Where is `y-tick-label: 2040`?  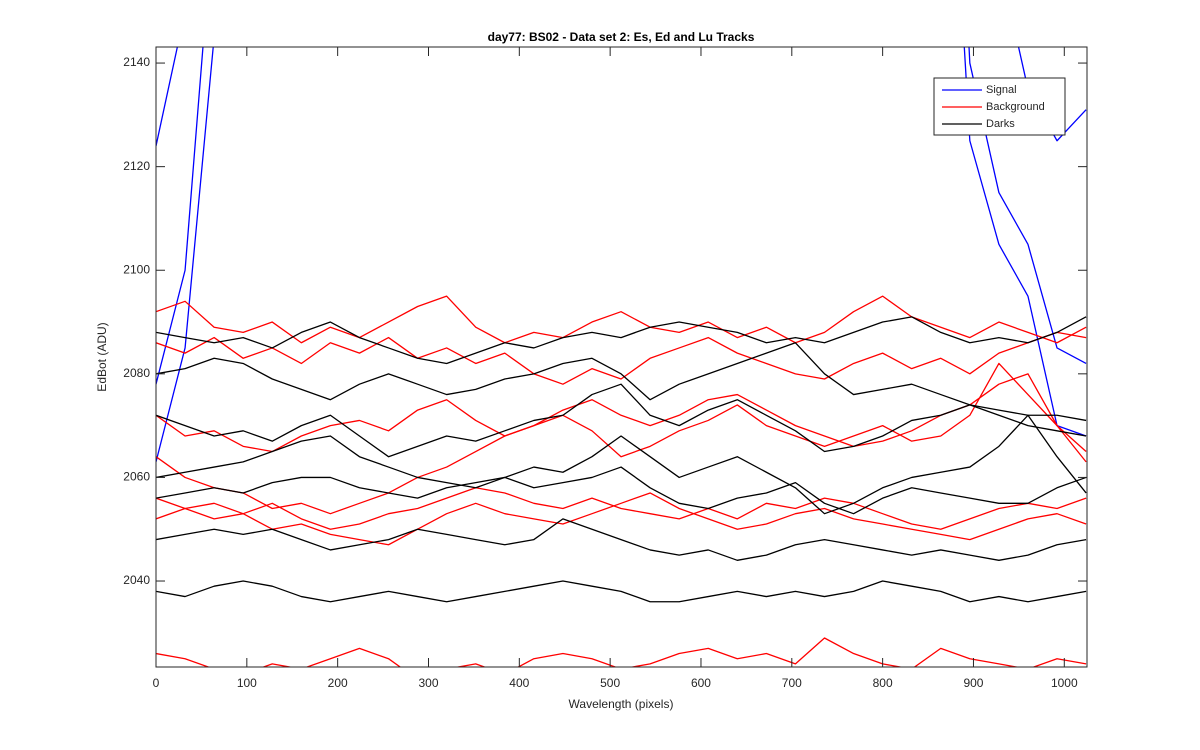 y-tick-label: 2040 is located at coordinates (136, 580).